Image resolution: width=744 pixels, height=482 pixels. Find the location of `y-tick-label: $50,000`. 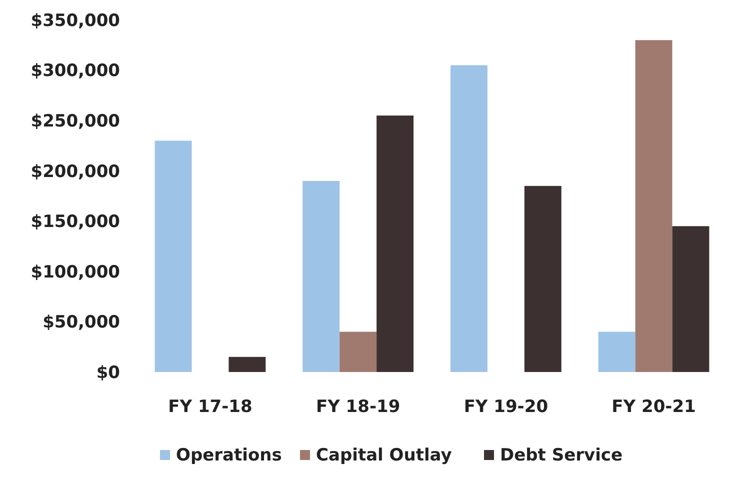

y-tick-label: $50,000 is located at coordinates (81, 322).